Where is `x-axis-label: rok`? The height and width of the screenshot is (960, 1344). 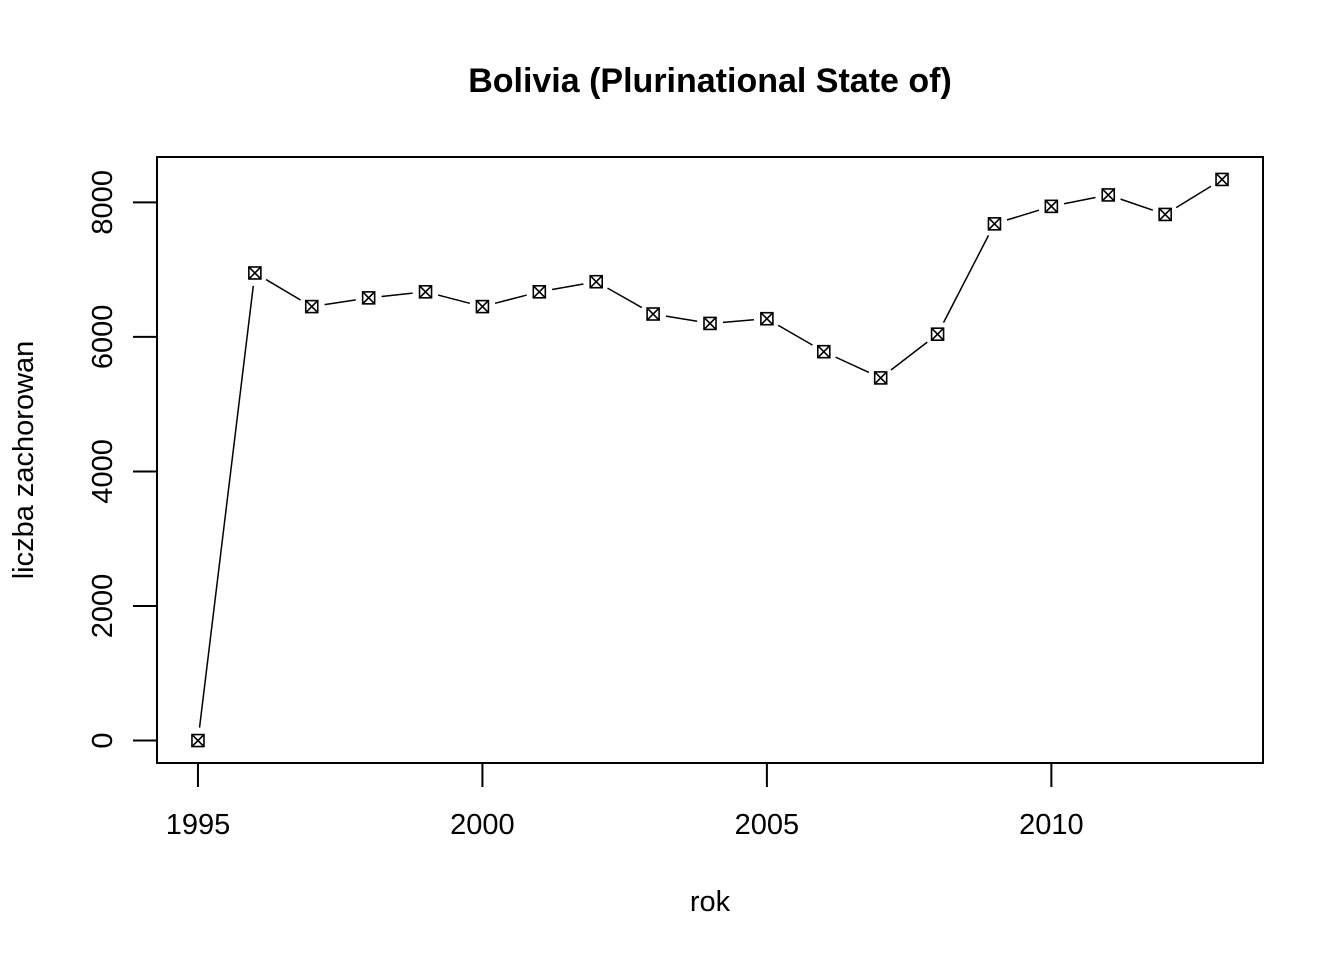 x-axis-label: rok is located at coordinates (710, 902).